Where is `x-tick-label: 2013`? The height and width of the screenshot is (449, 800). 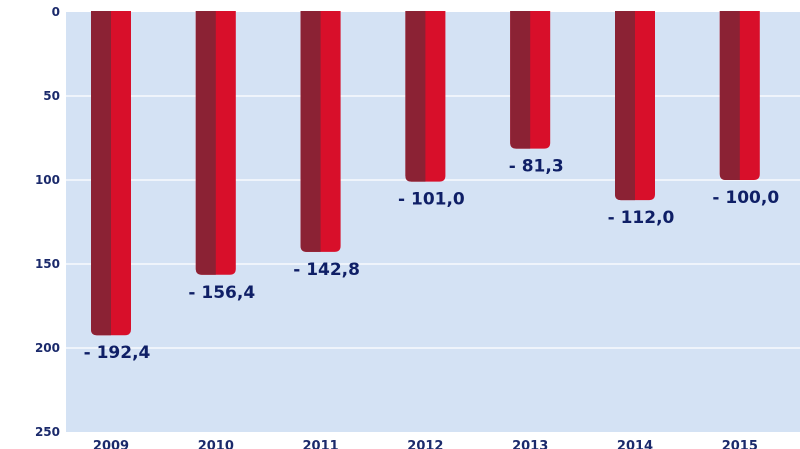
x-tick-label: 2013 is located at coordinates (530, 444).